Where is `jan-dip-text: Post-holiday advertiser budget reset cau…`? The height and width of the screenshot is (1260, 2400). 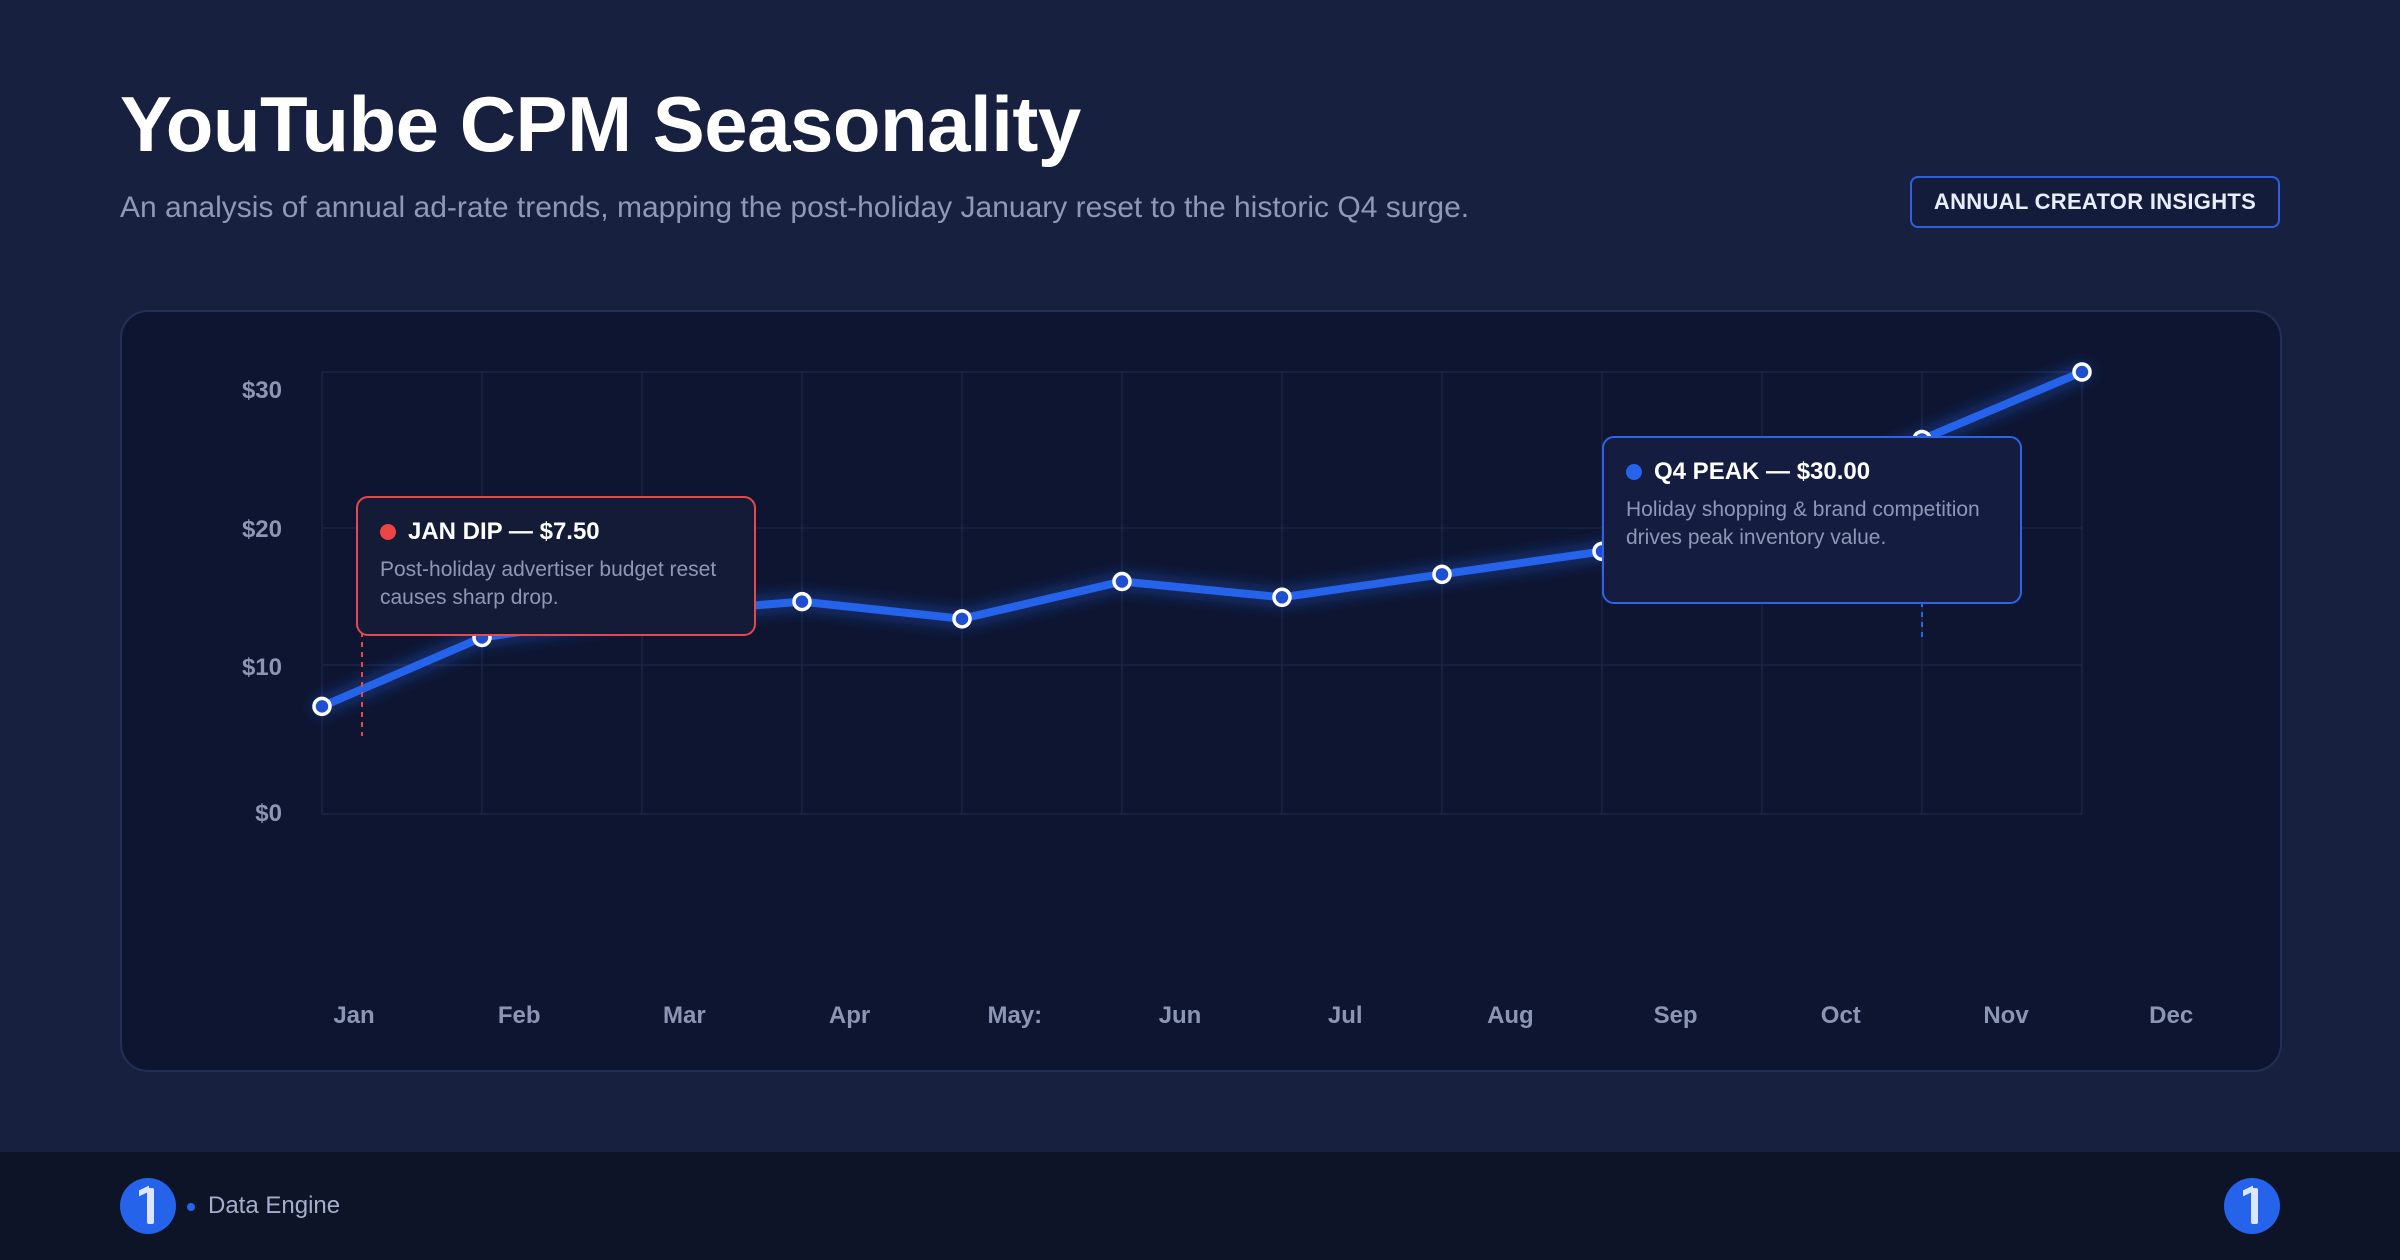 jan-dip-text: Post-holiday advertiser budget reset cau… is located at coordinates (548, 583).